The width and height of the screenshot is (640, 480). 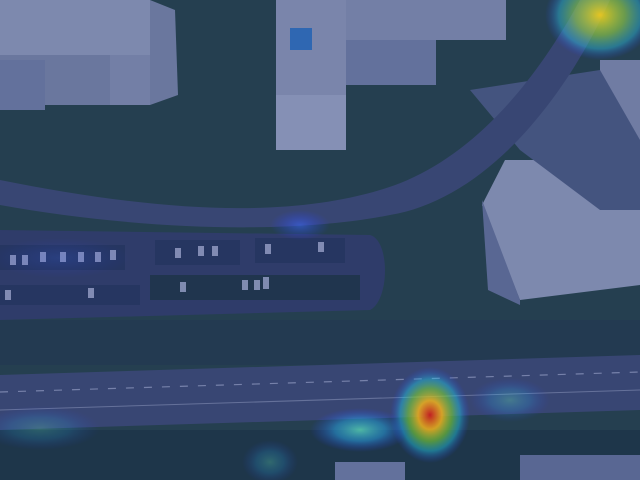 What do you see at coordinates (300, 225) in the screenshot?
I see `hotspot-parking-top` at bounding box center [300, 225].